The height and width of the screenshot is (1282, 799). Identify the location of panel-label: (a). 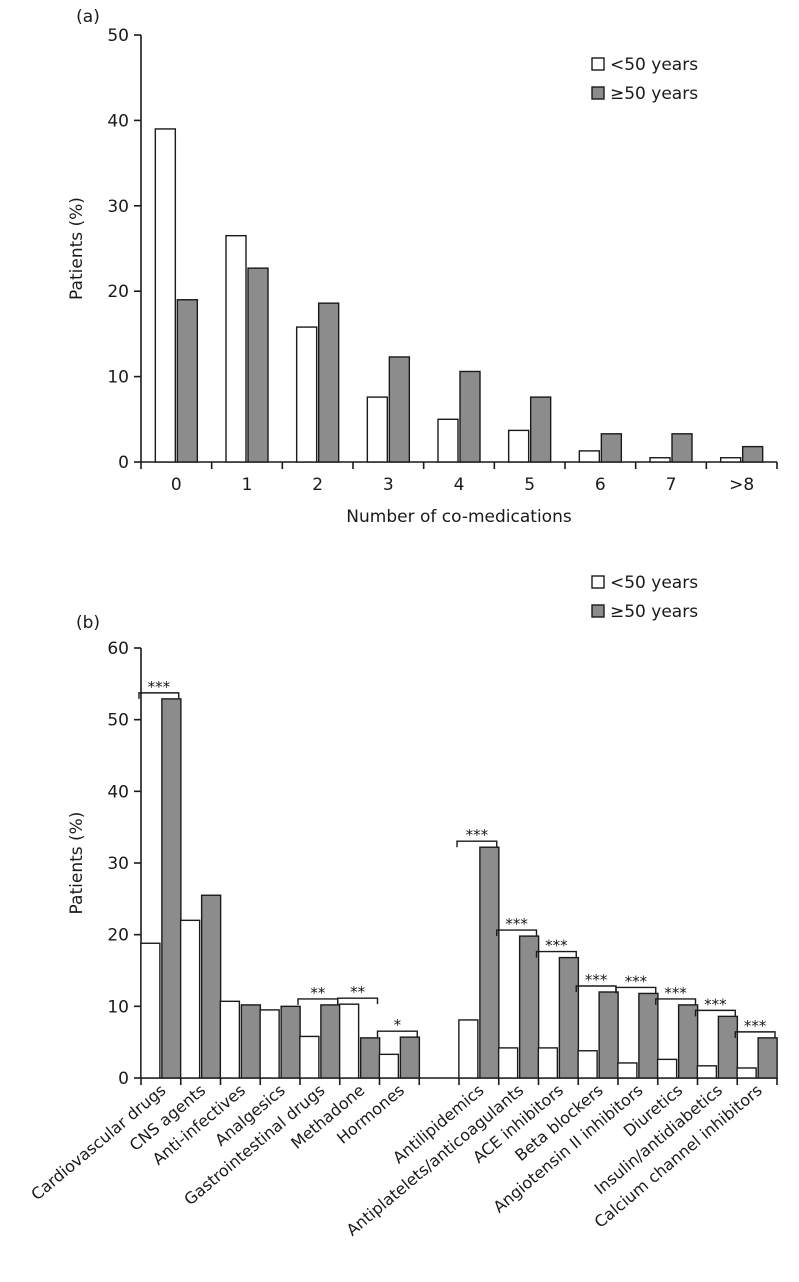
(88, 17).